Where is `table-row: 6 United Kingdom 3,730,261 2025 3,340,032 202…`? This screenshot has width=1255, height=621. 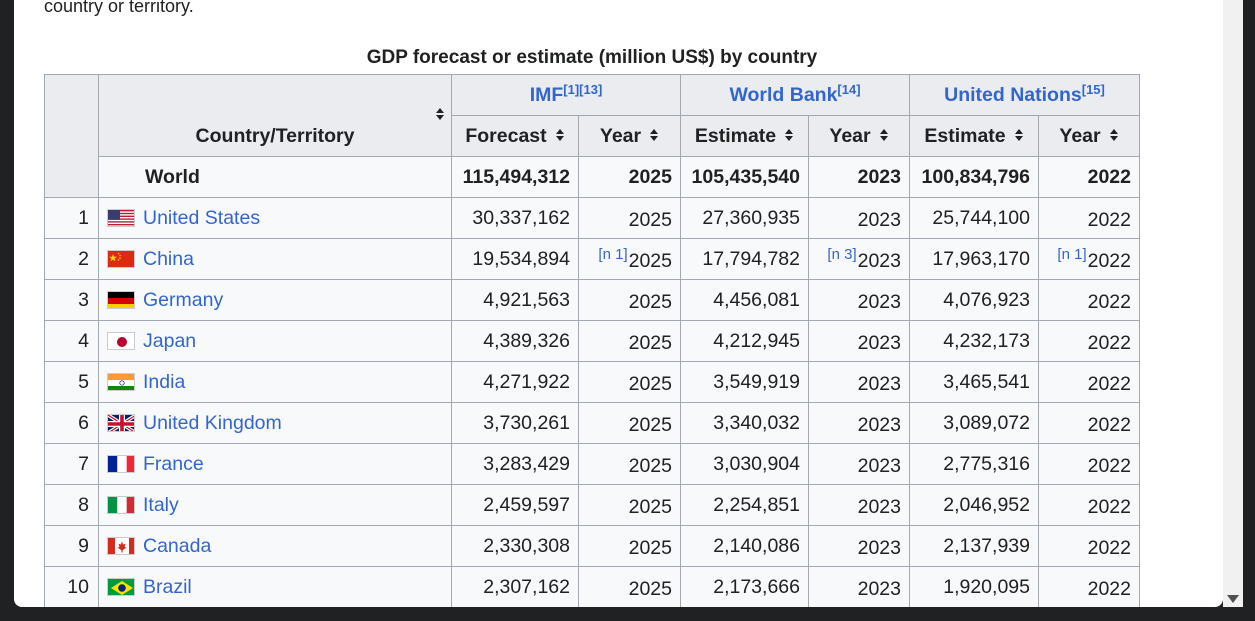
table-row: 6 United Kingdom 3,730,261 2025 3,340,032 202… is located at coordinates (592, 423).